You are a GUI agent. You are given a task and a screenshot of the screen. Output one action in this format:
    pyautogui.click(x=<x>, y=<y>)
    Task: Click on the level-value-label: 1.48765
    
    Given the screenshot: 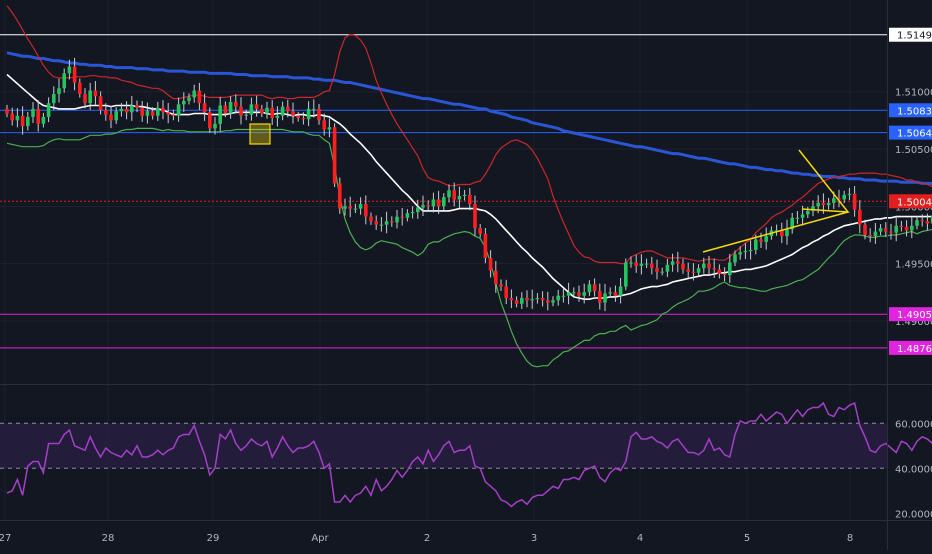 What is the action you would take?
    pyautogui.click(x=914, y=349)
    